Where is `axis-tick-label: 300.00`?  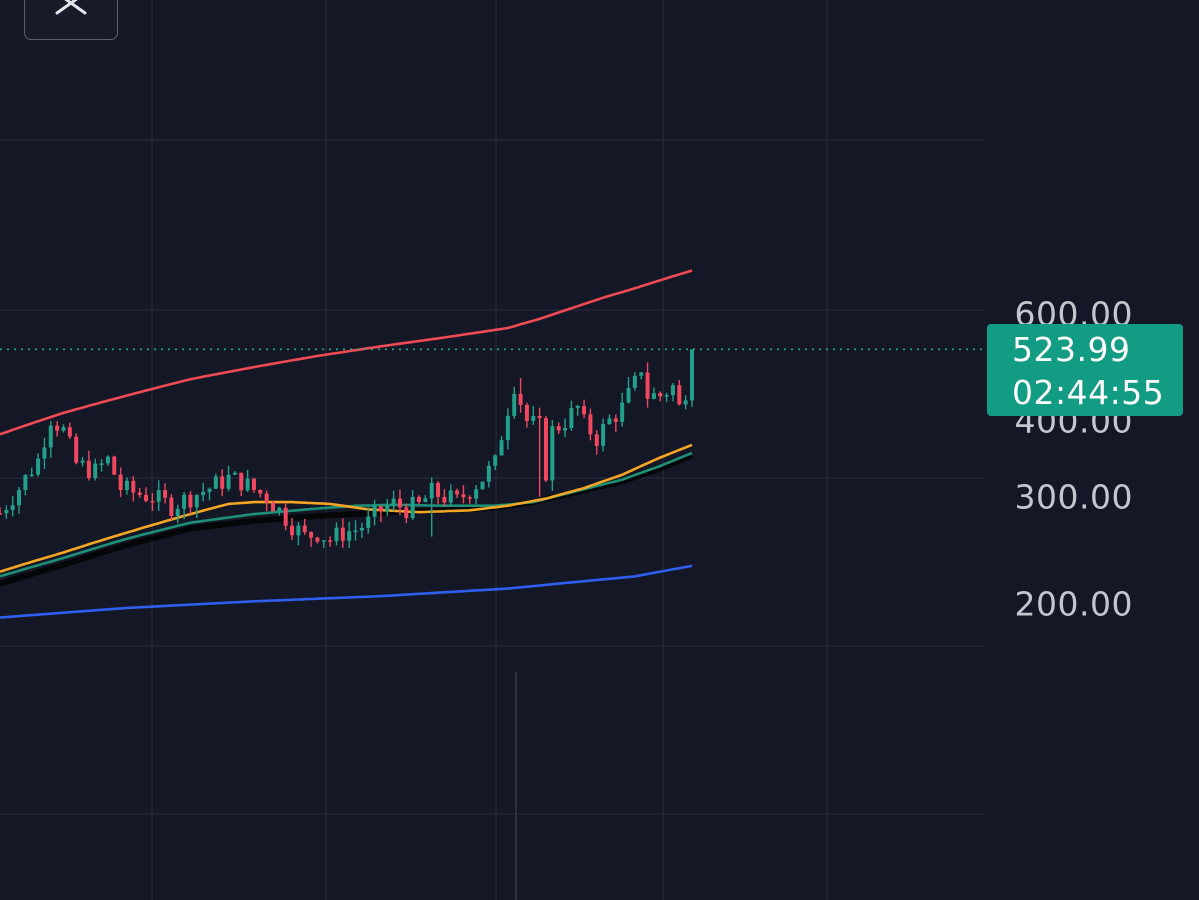 axis-tick-label: 300.00 is located at coordinates (1073, 497).